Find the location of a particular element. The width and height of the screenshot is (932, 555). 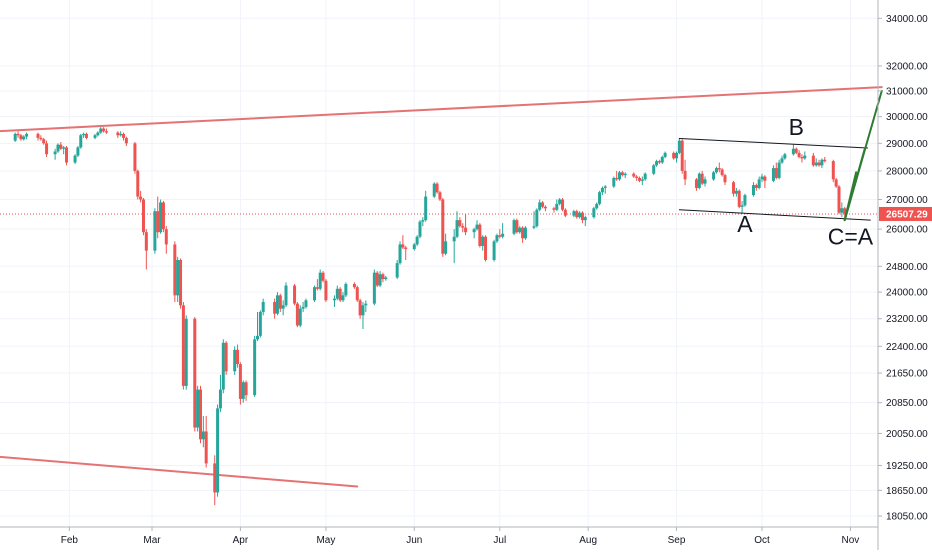

time-tick-label-4: Jun is located at coordinates (414, 540).